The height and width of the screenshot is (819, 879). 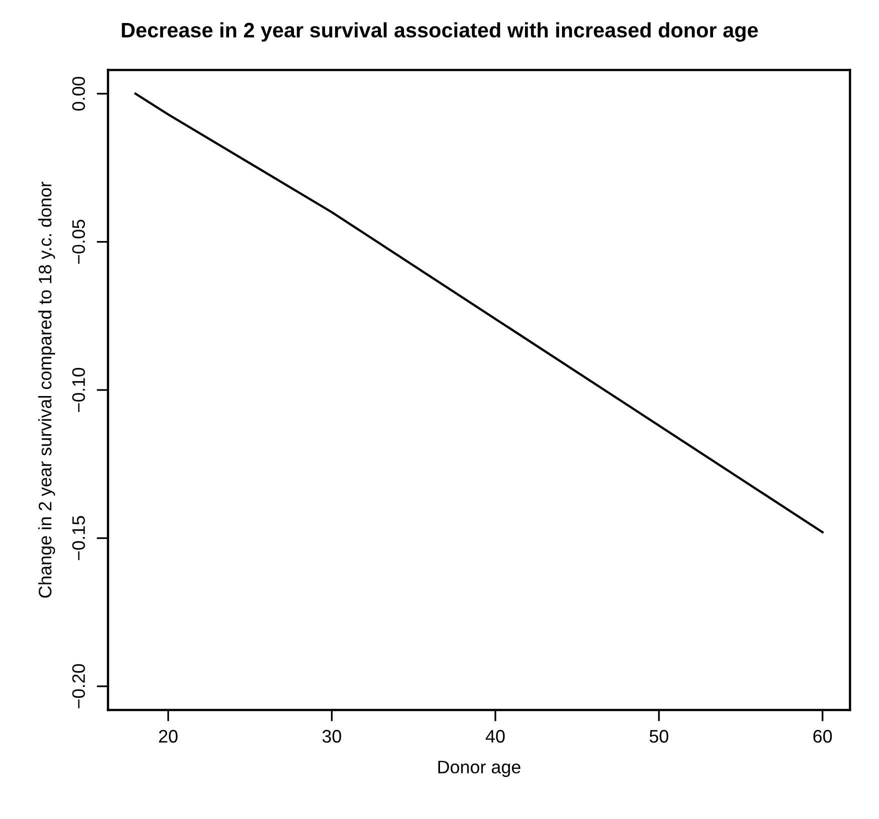 I want to click on y-tick-label: −0.05, so click(x=78, y=242).